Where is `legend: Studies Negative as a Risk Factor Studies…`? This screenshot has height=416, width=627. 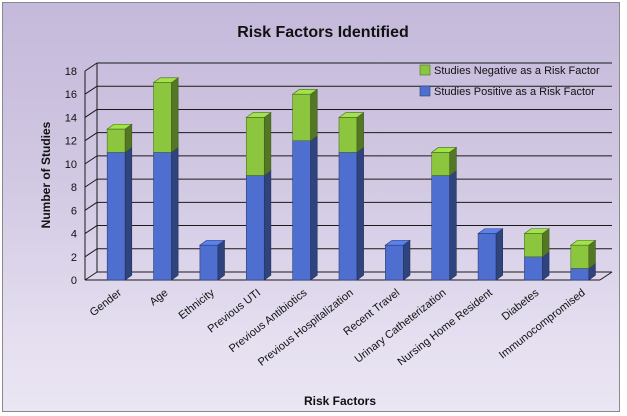
legend: Studies Negative as a Risk Factor Studies… is located at coordinates (509, 81).